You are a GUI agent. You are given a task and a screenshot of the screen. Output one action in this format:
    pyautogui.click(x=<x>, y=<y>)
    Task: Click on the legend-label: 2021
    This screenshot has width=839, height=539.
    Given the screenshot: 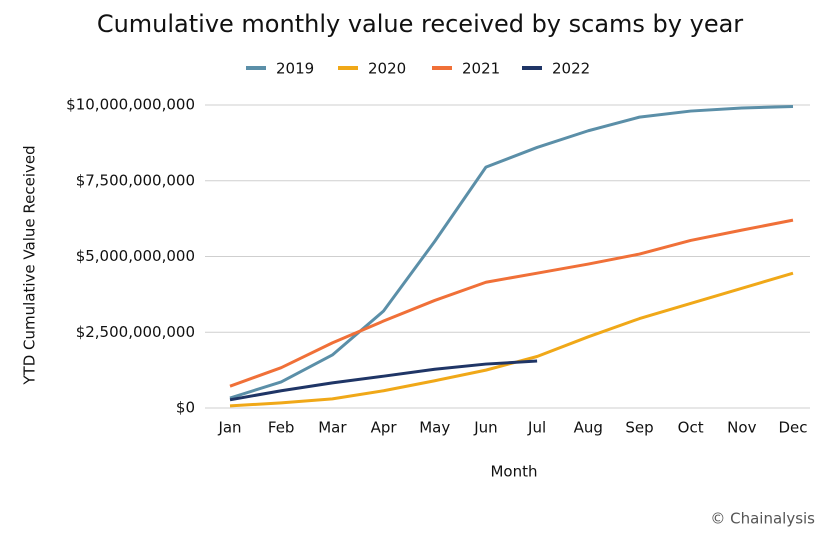 What is the action you would take?
    pyautogui.click(x=481, y=69)
    